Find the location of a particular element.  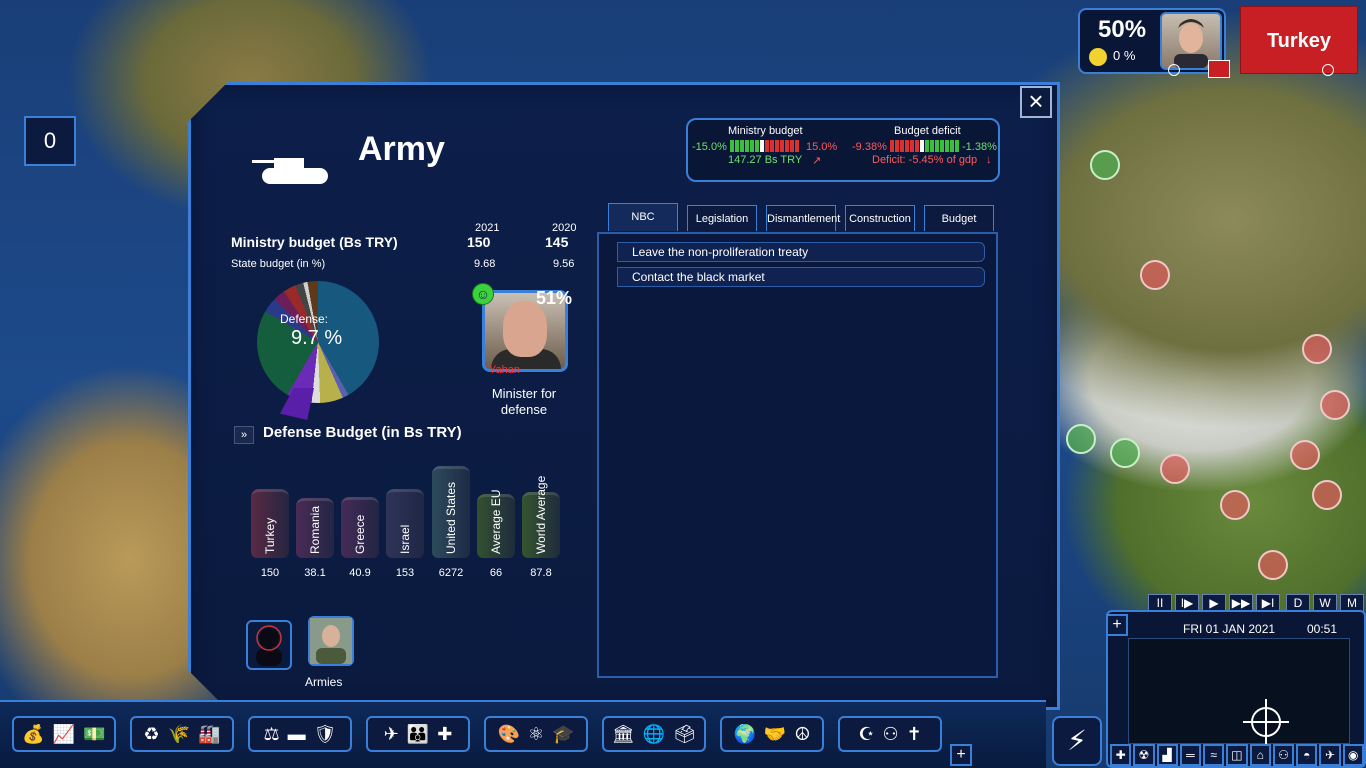

transport-category: ✈ 👪 ✚ is located at coordinates (418, 734).